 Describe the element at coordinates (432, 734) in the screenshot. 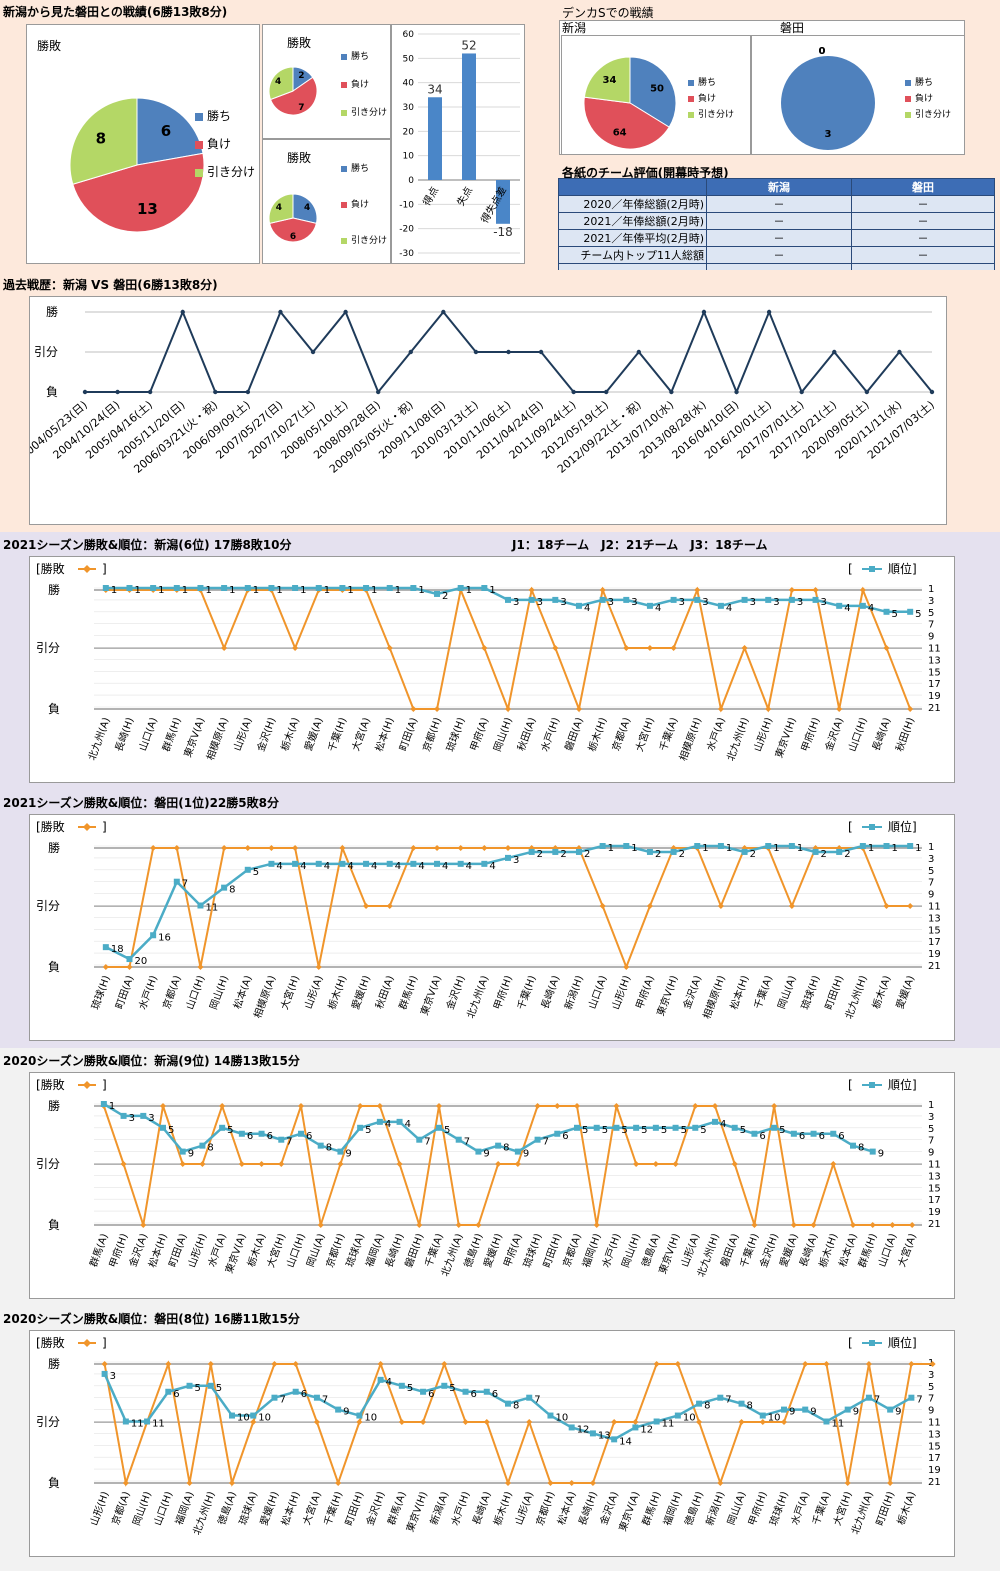

I see `x-tick-label: 京都(H)` at that location.